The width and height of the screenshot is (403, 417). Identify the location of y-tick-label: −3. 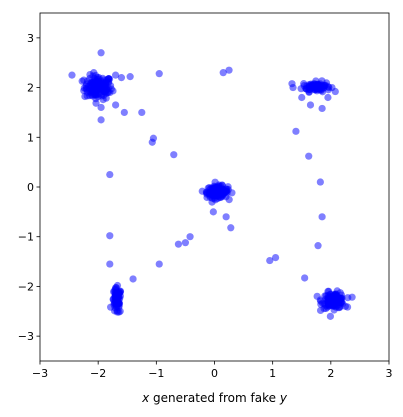
(26, 336).